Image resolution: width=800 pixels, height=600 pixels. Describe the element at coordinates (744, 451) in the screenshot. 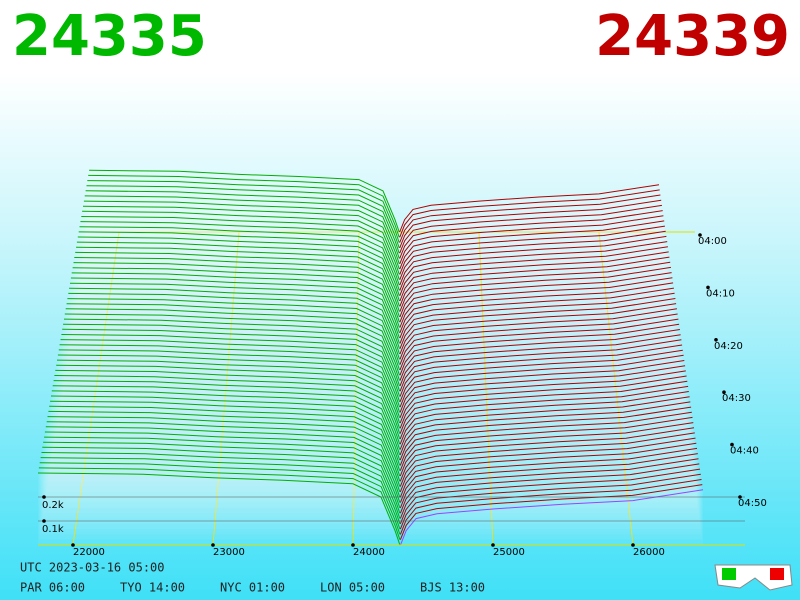

I see `time-tick-label: 04:40` at that location.